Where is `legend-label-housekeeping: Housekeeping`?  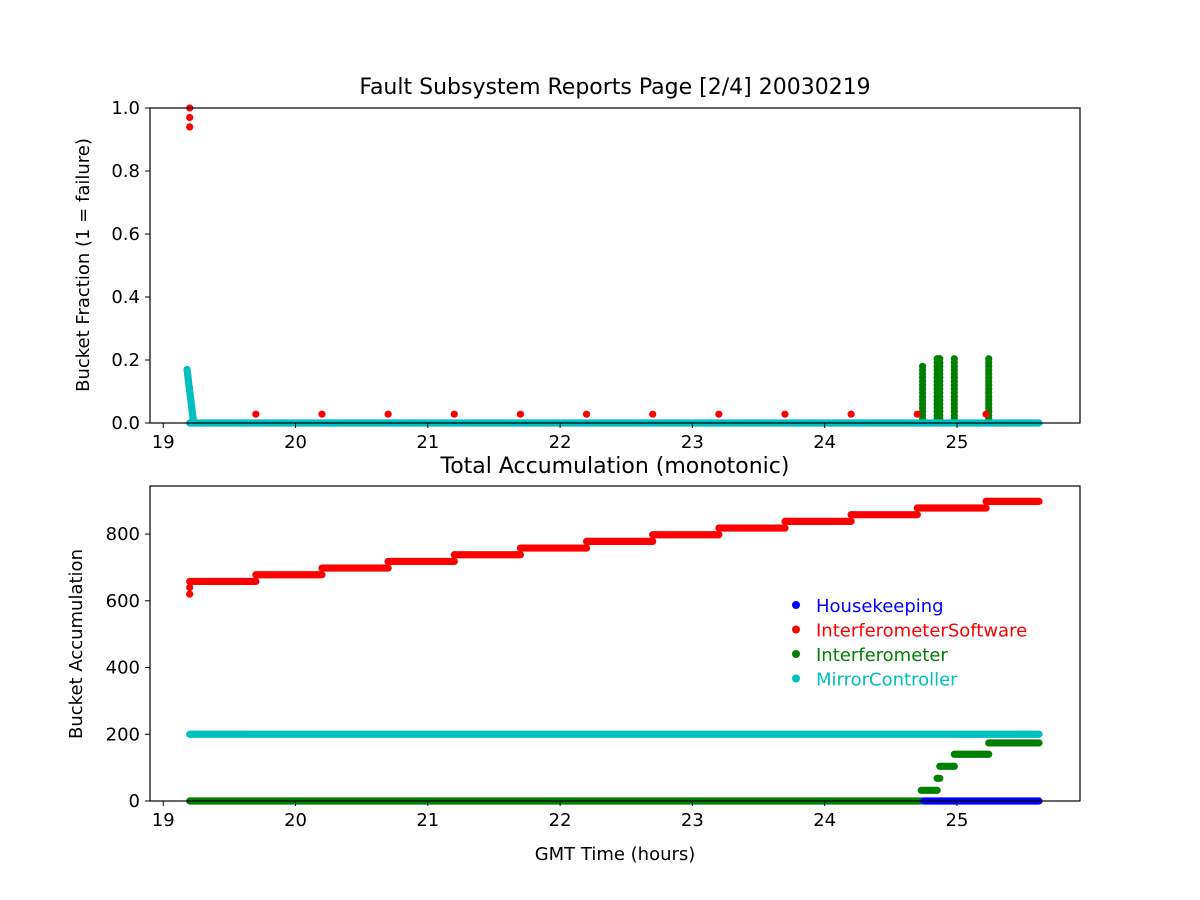
legend-label-housekeeping: Housekeeping is located at coordinates (880, 606).